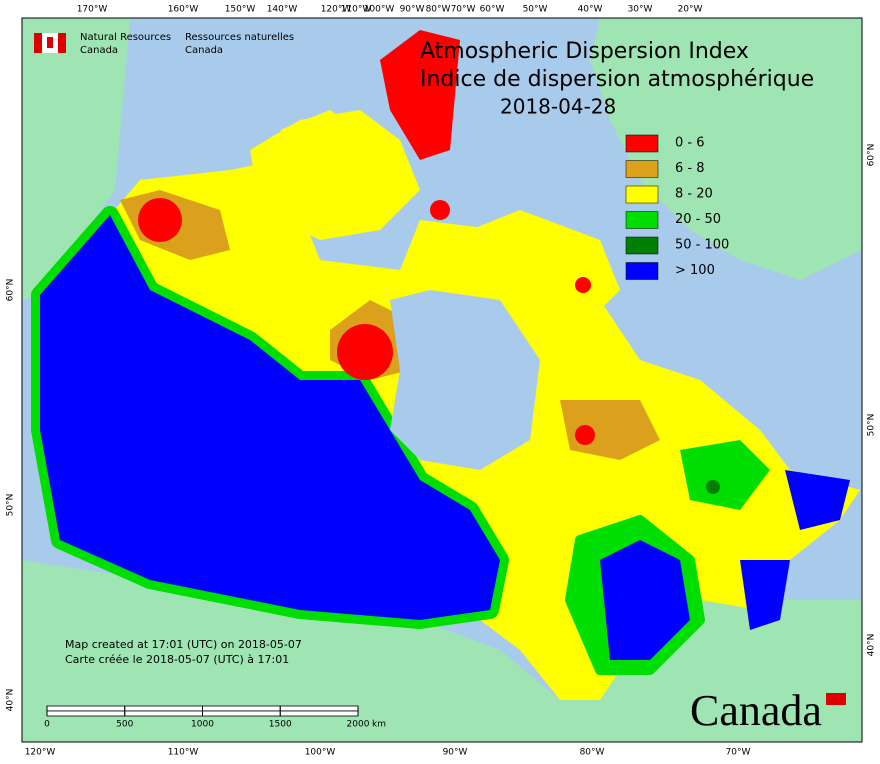 The height and width of the screenshot is (764, 880). What do you see at coordinates (240, 10) in the screenshot?
I see `longitude-label: 150°W` at bounding box center [240, 10].